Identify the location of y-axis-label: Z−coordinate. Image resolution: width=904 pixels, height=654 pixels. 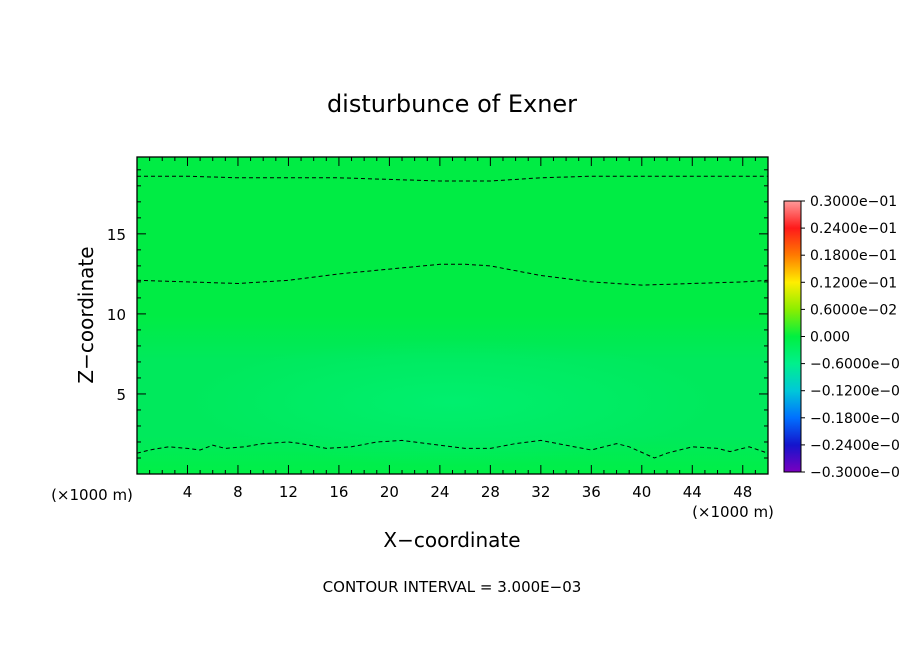
(86, 314).